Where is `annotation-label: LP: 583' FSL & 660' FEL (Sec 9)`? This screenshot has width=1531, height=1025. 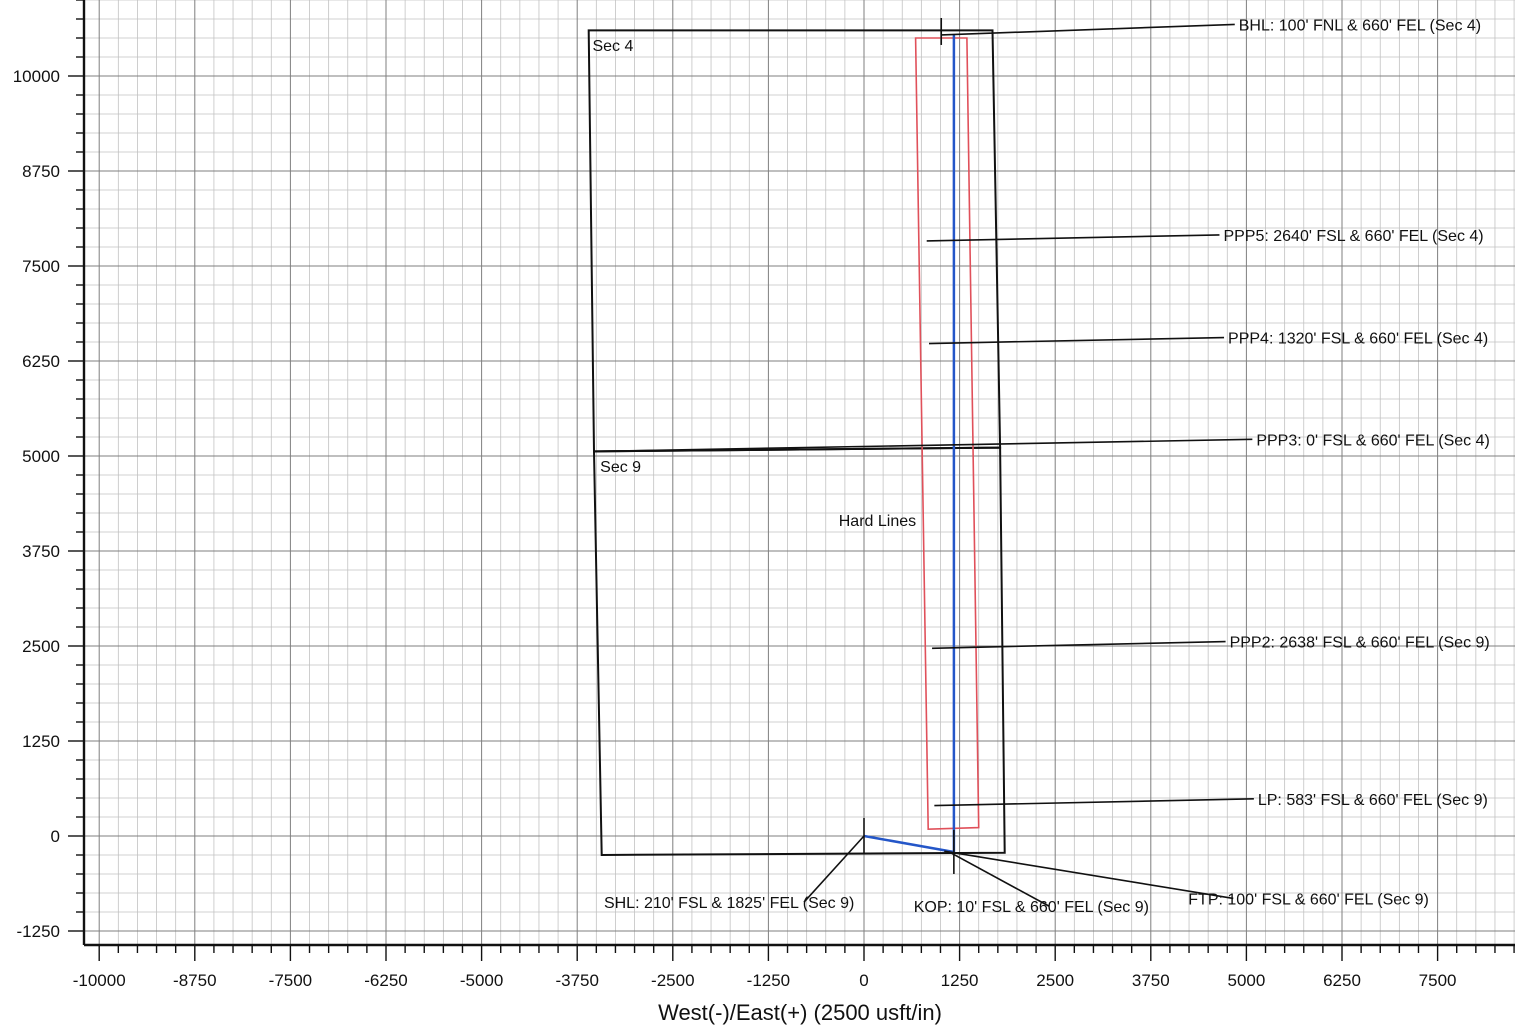 annotation-label: LP: 583' FSL & 660' FEL (Sec 9) is located at coordinates (1373, 800).